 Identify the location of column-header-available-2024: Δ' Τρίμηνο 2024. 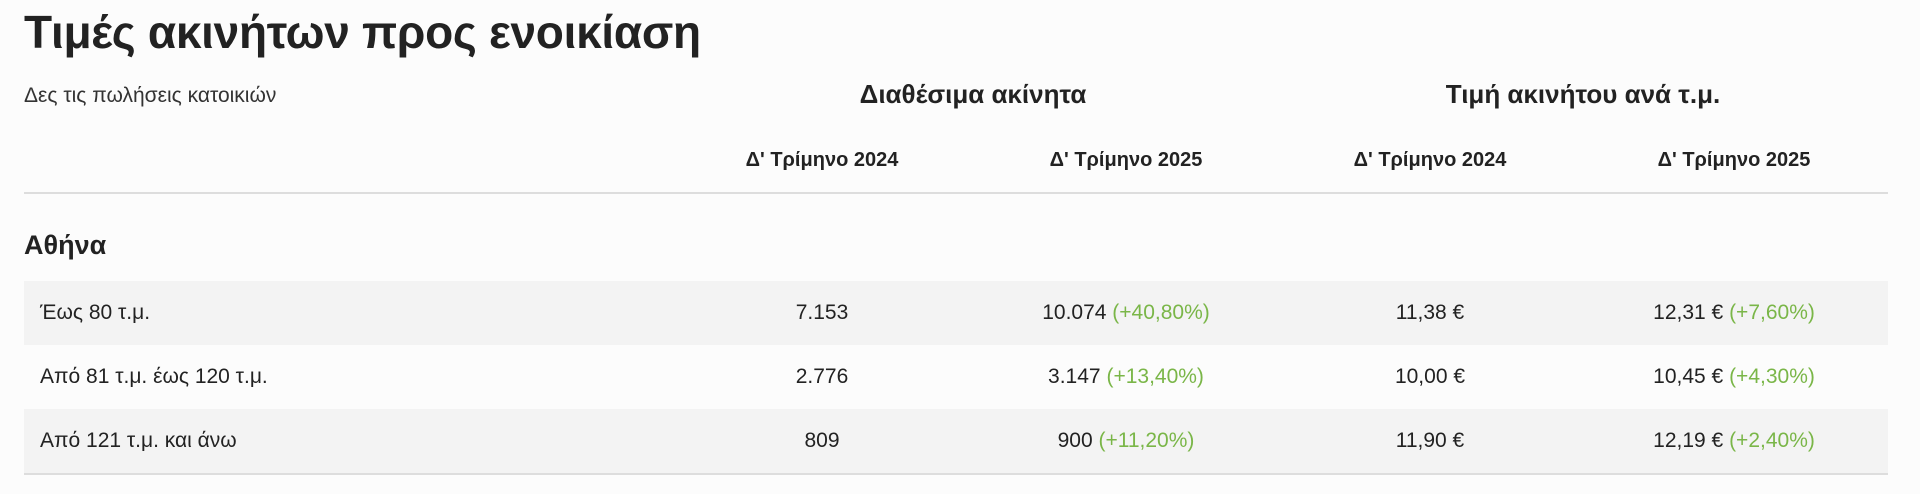
(822, 160).